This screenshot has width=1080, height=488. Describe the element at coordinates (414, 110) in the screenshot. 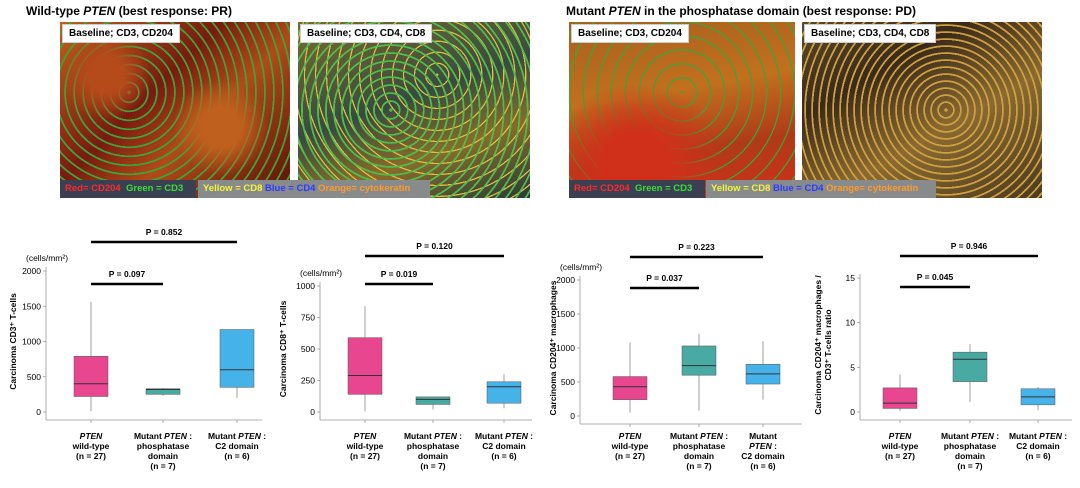

I see `left-image-cd3-cd4-cd8: Baseline; CD3, CD4, CD8` at that location.